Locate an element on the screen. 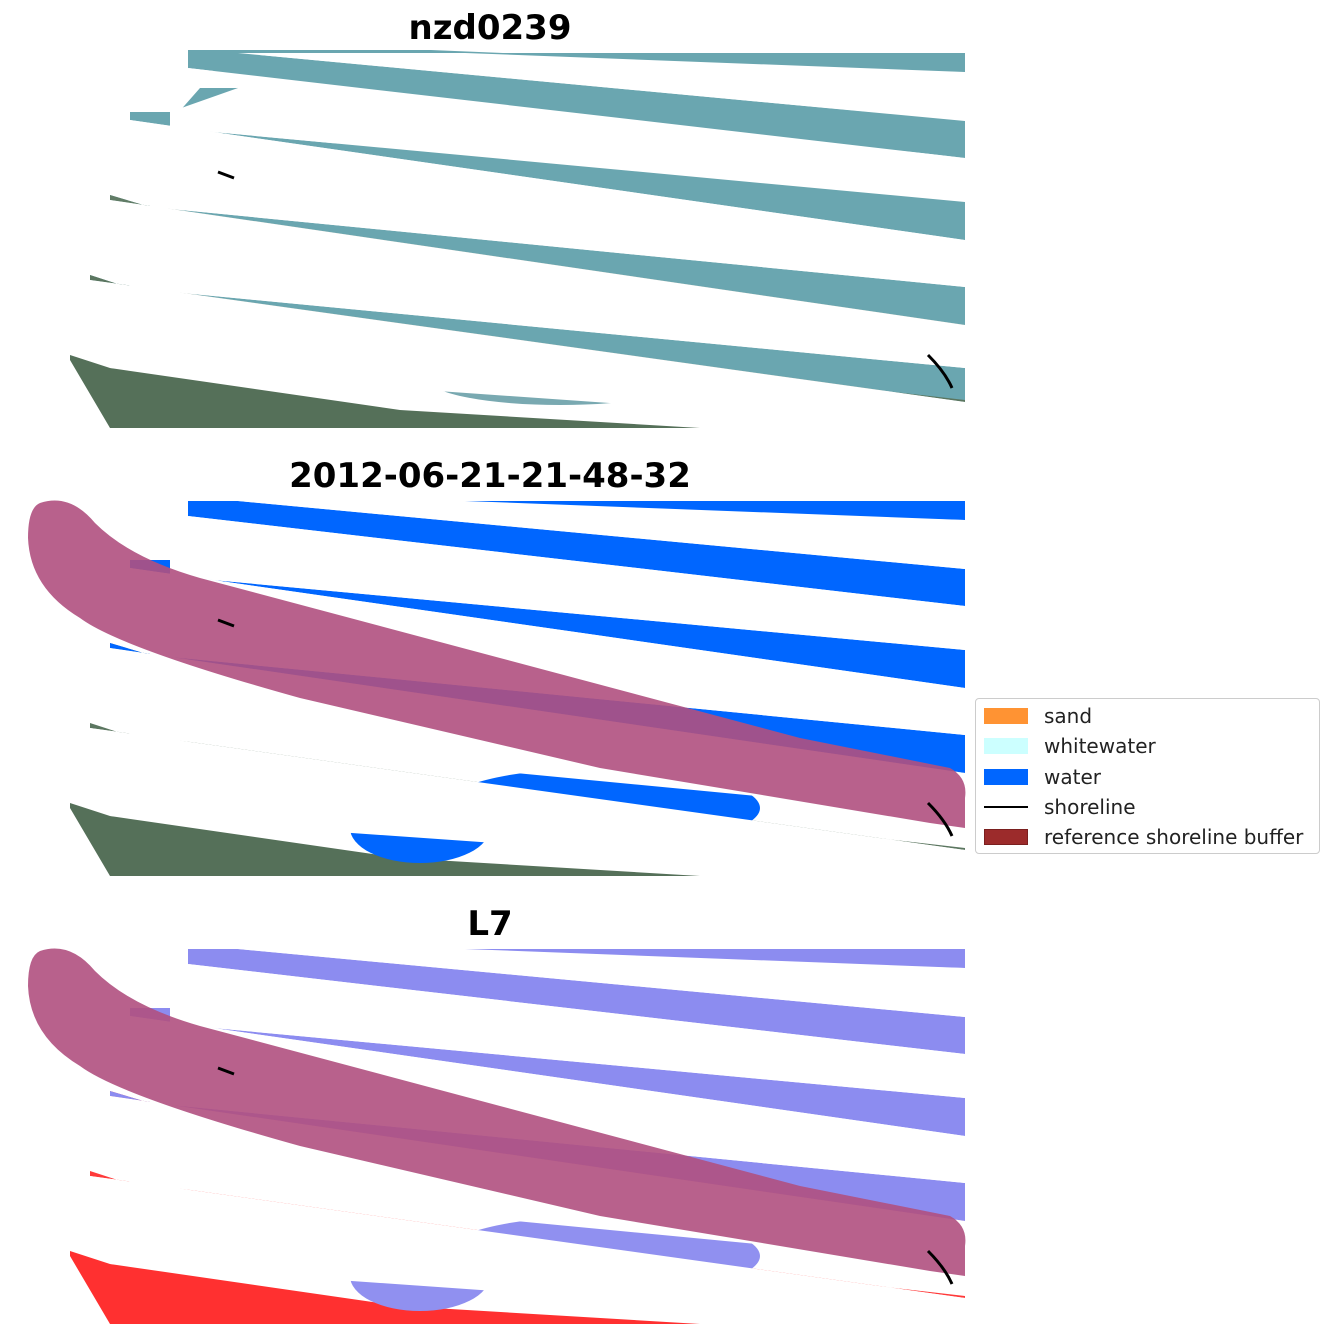 The image size is (1336, 1337). legend-item-buffer: reference shoreline buffer is located at coordinates (1143, 837).